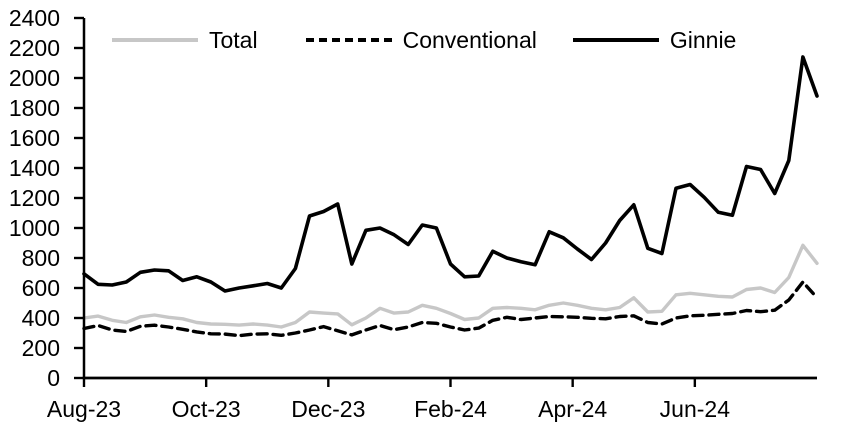 The image size is (852, 429). Describe the element at coordinates (34, 18) in the screenshot. I see `y-tick-label: 2400` at that location.